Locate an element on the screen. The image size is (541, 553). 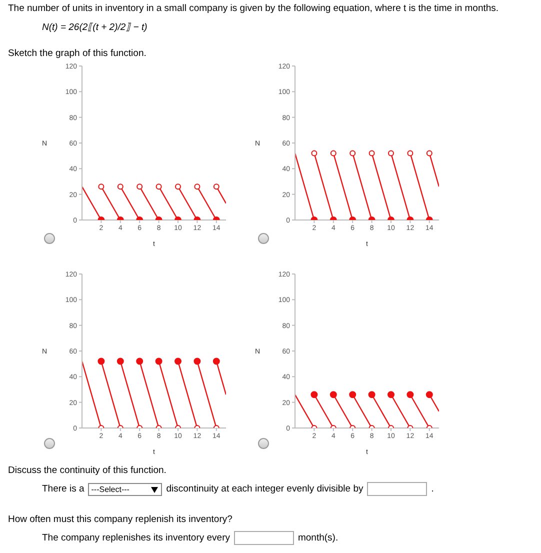
text: Sketch the graph of this function. is located at coordinates (77, 53).